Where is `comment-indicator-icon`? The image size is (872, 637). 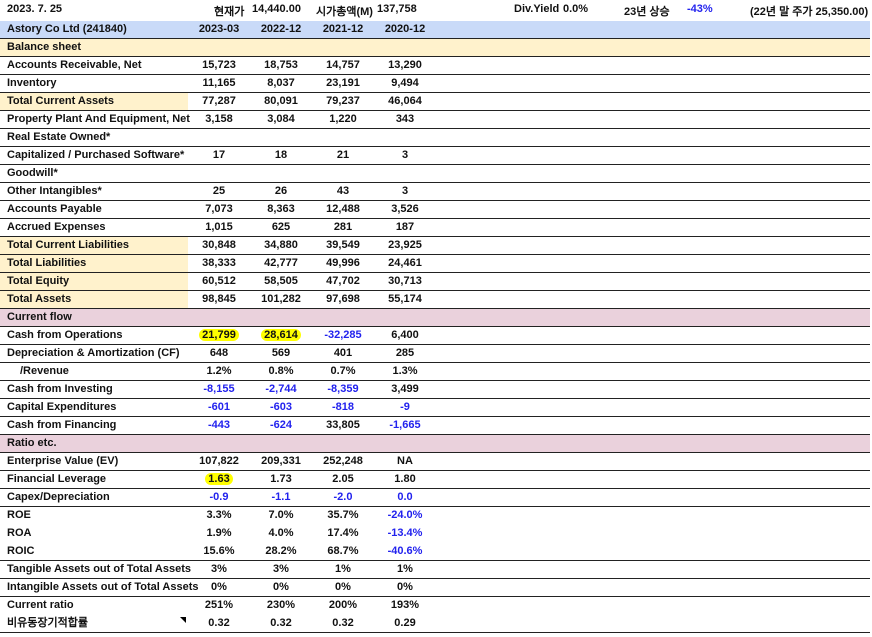 comment-indicator-icon is located at coordinates (183, 620).